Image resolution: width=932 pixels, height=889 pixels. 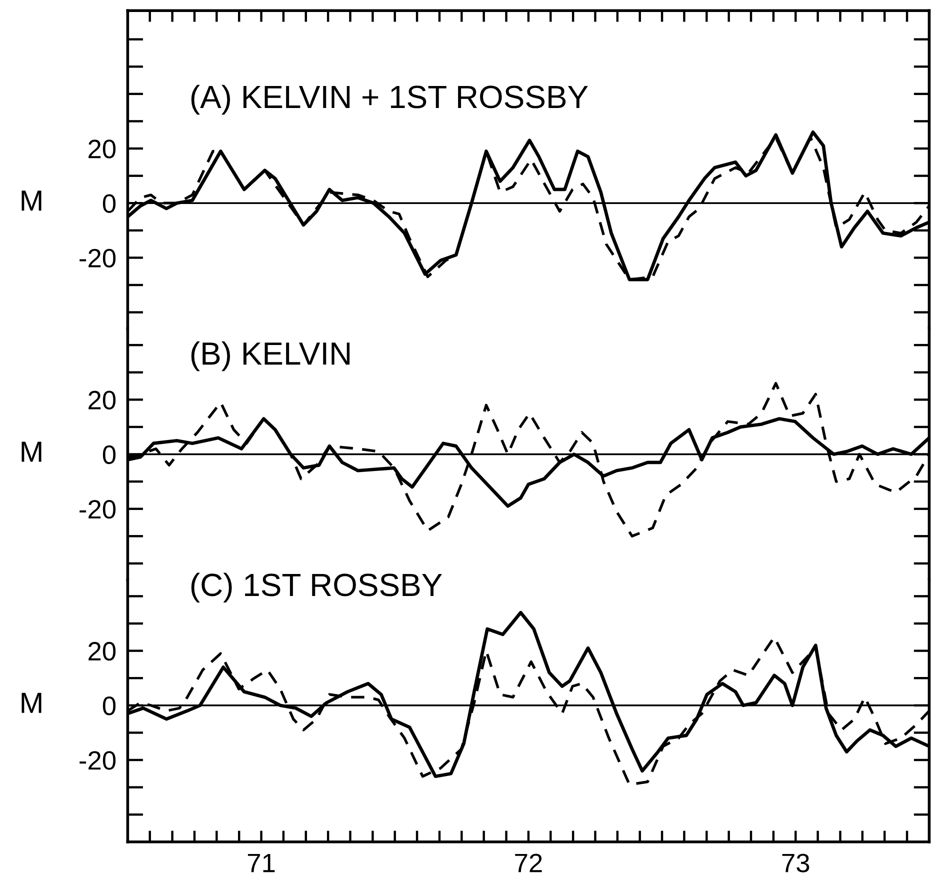 I want to click on x-tick-label: 72, so click(x=528, y=863).